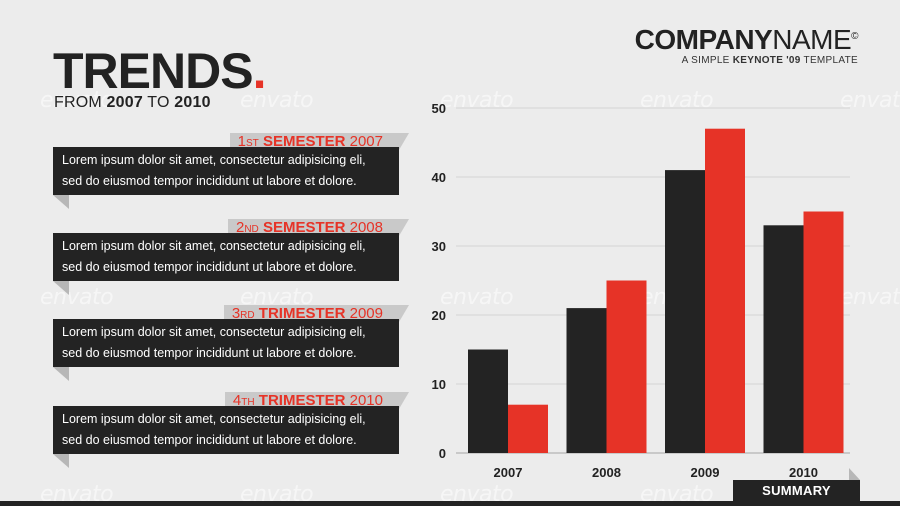 Image resolution: width=900 pixels, height=506 pixels. Describe the element at coordinates (854, 474) in the screenshot. I see `summary-fold-corner` at that location.